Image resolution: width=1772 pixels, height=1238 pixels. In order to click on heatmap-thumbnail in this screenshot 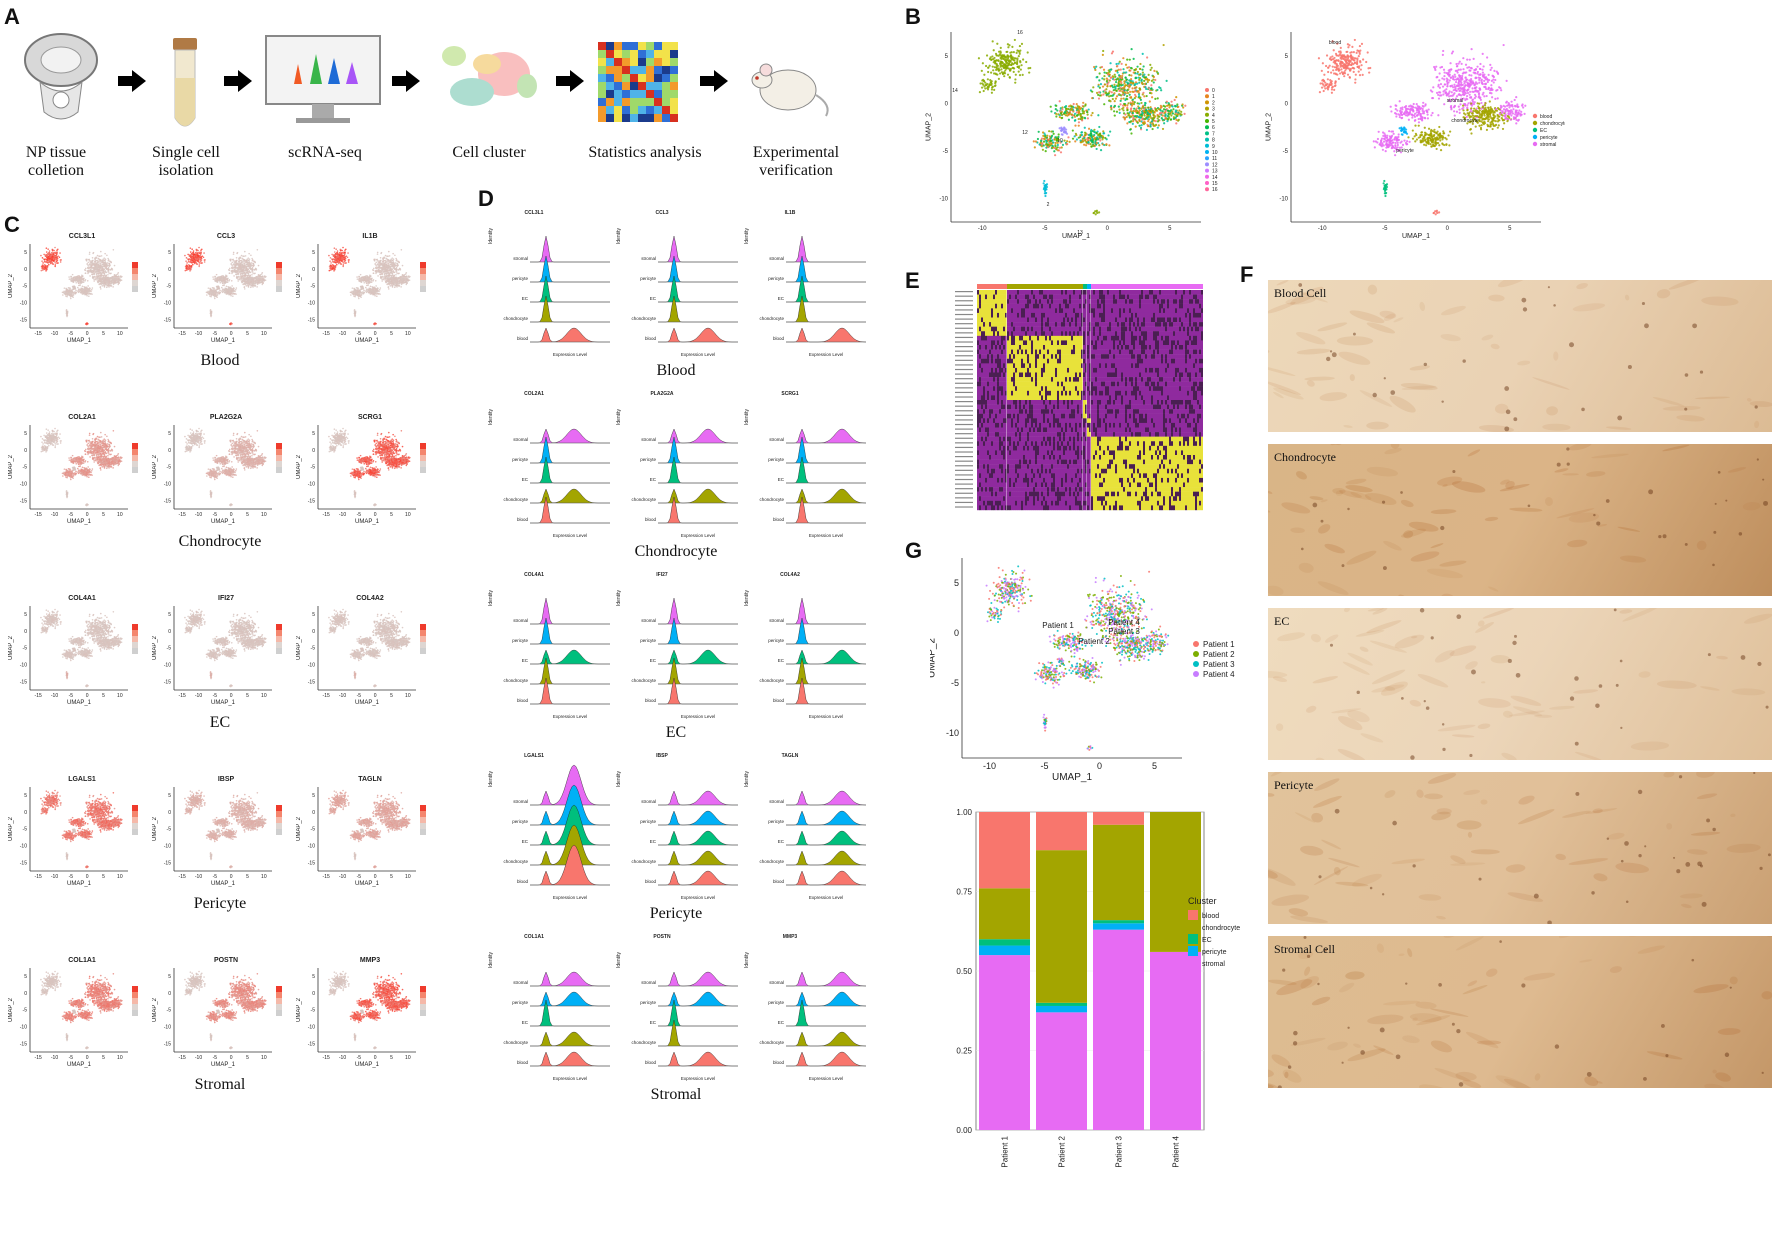, I will do `click(638, 82)`.